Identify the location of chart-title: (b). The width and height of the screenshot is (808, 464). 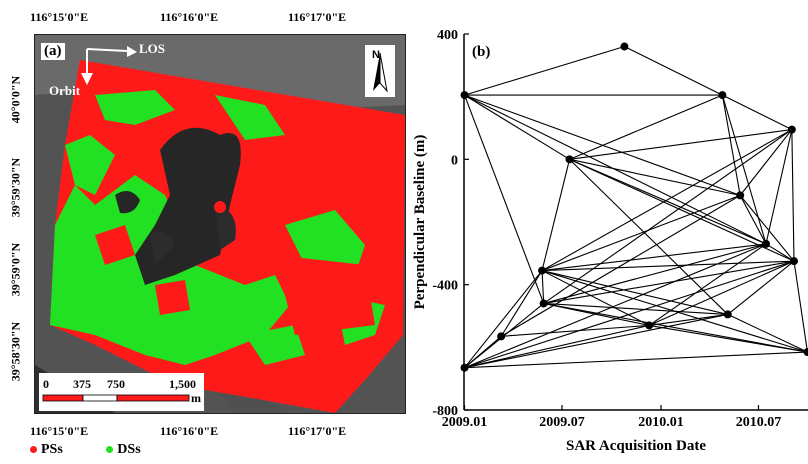
(481, 52).